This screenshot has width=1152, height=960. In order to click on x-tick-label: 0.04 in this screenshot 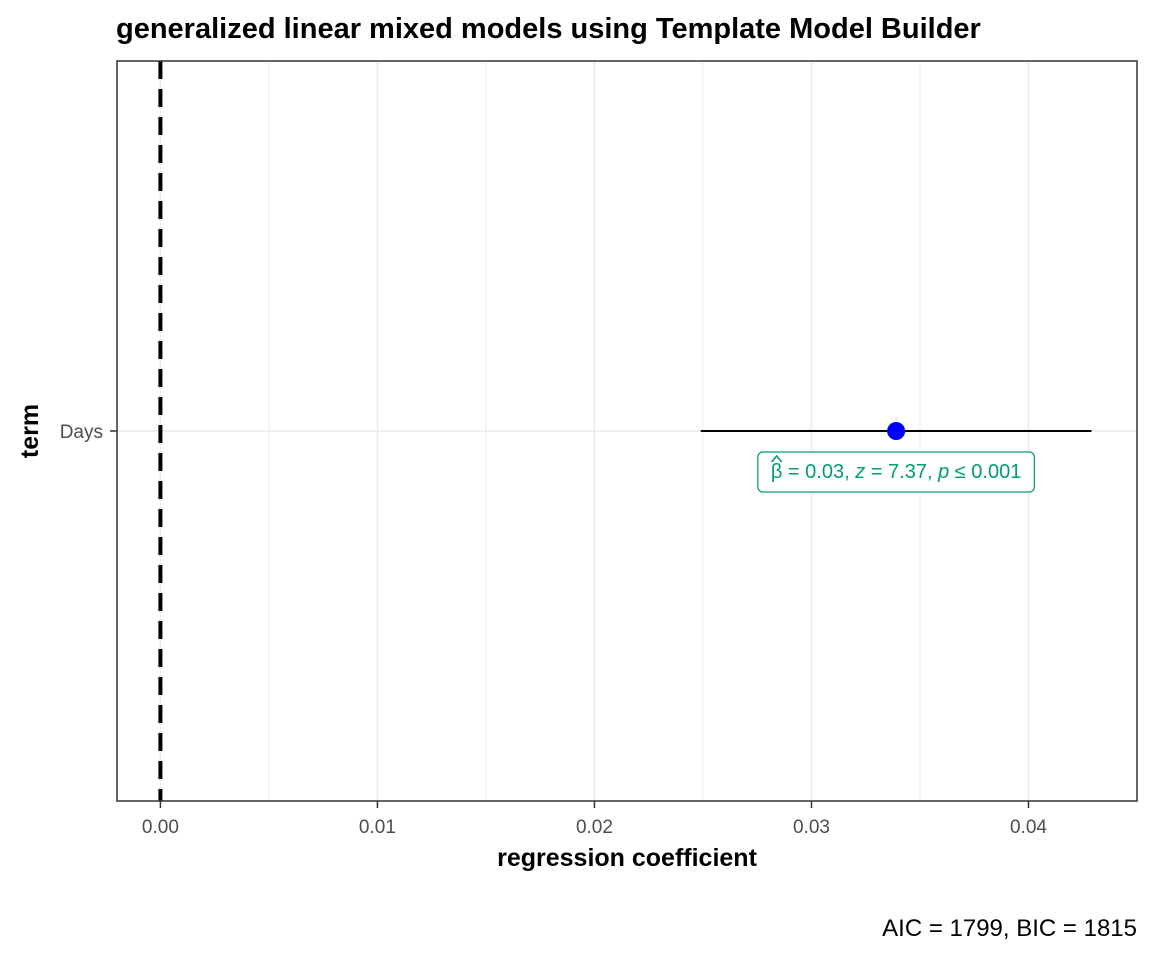, I will do `click(1028, 827)`.